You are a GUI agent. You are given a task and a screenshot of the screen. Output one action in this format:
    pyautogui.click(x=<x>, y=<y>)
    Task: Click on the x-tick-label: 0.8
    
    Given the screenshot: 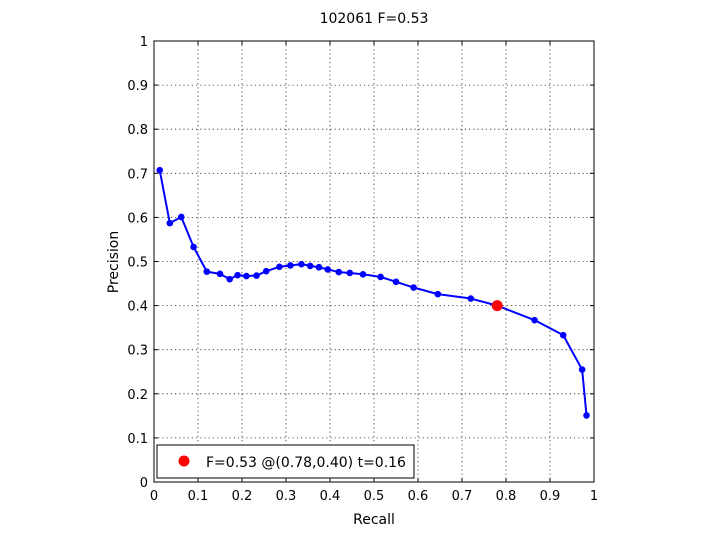 What is the action you would take?
    pyautogui.click(x=506, y=496)
    